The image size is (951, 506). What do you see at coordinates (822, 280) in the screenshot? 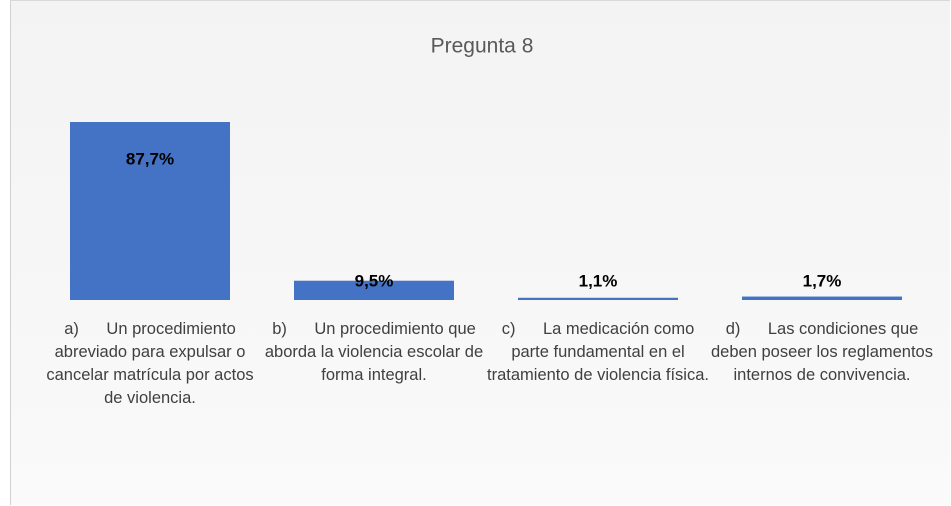
I see `data-label: 1,7%` at bounding box center [822, 280].